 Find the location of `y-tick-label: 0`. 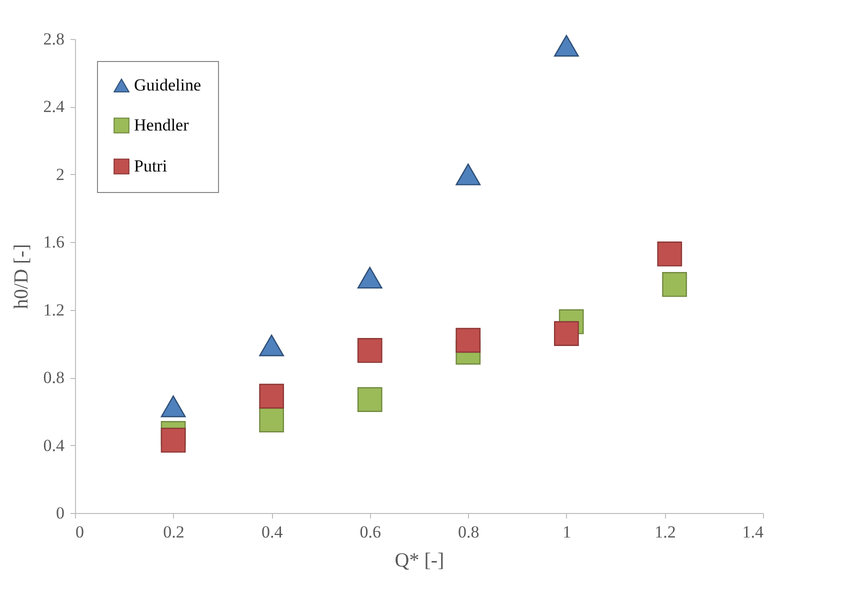

y-tick-label: 0 is located at coordinates (60, 513).